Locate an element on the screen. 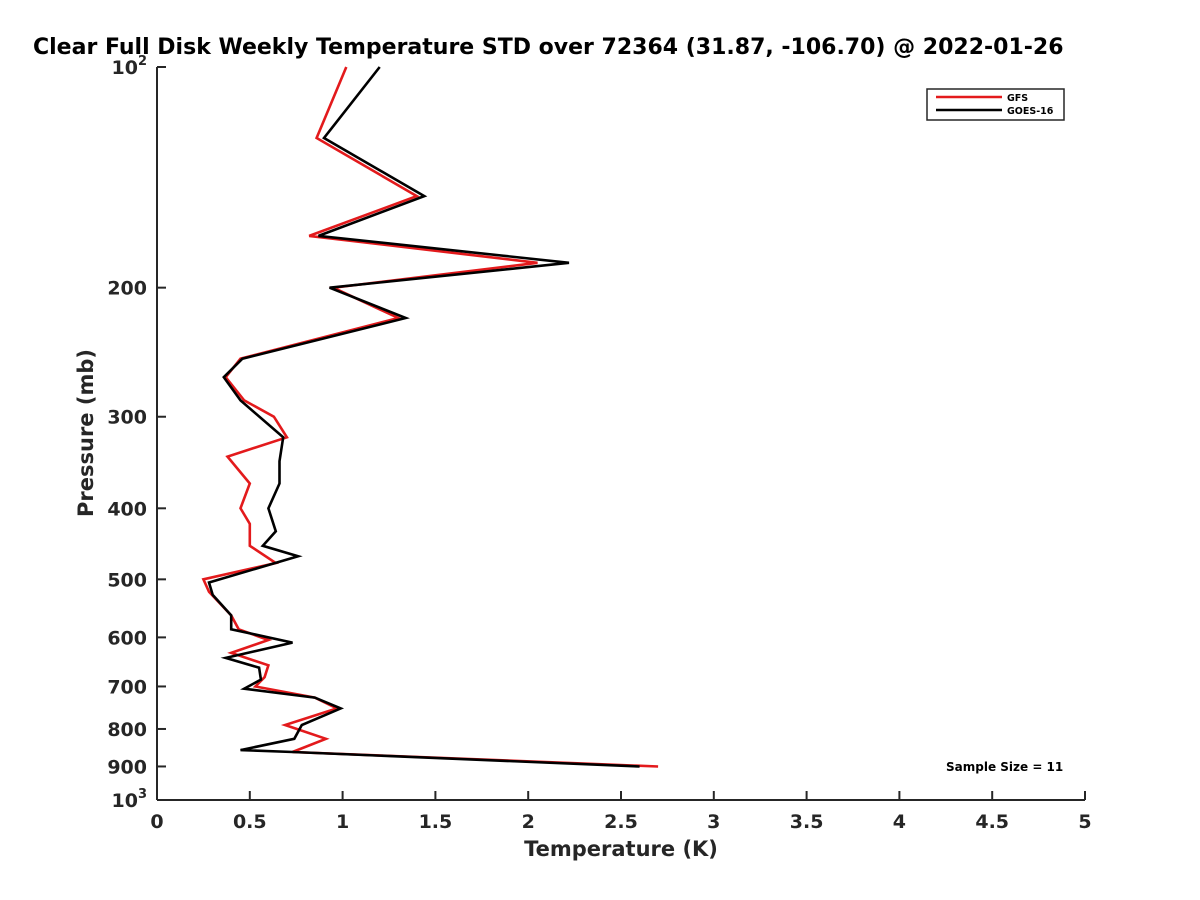 This screenshot has width=1200, height=900. x-tick-label: 1 is located at coordinates (342, 822).